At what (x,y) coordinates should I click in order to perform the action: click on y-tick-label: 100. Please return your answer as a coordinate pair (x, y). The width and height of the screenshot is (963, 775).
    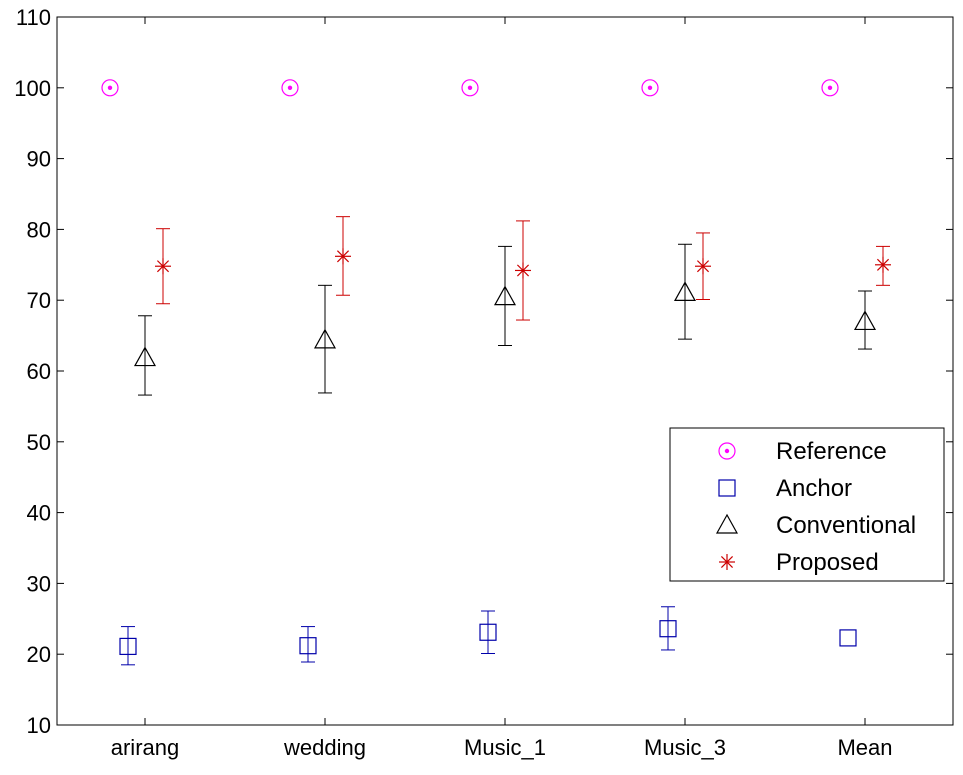
    Looking at the image, I should click on (32, 88).